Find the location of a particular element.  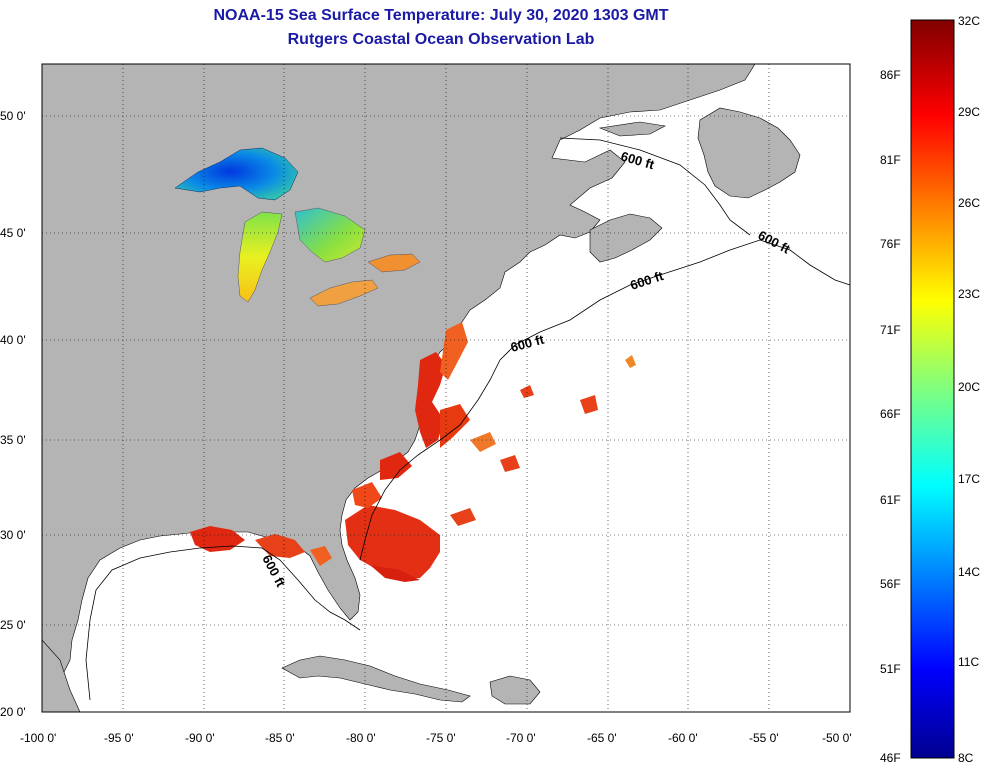

great-lakes-sst is located at coordinates (297, 227).